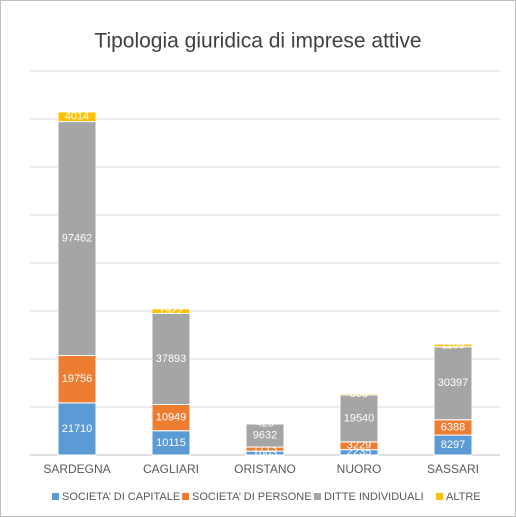 This screenshot has width=516, height=517. I want to click on value-label: 1109, so click(453, 345).